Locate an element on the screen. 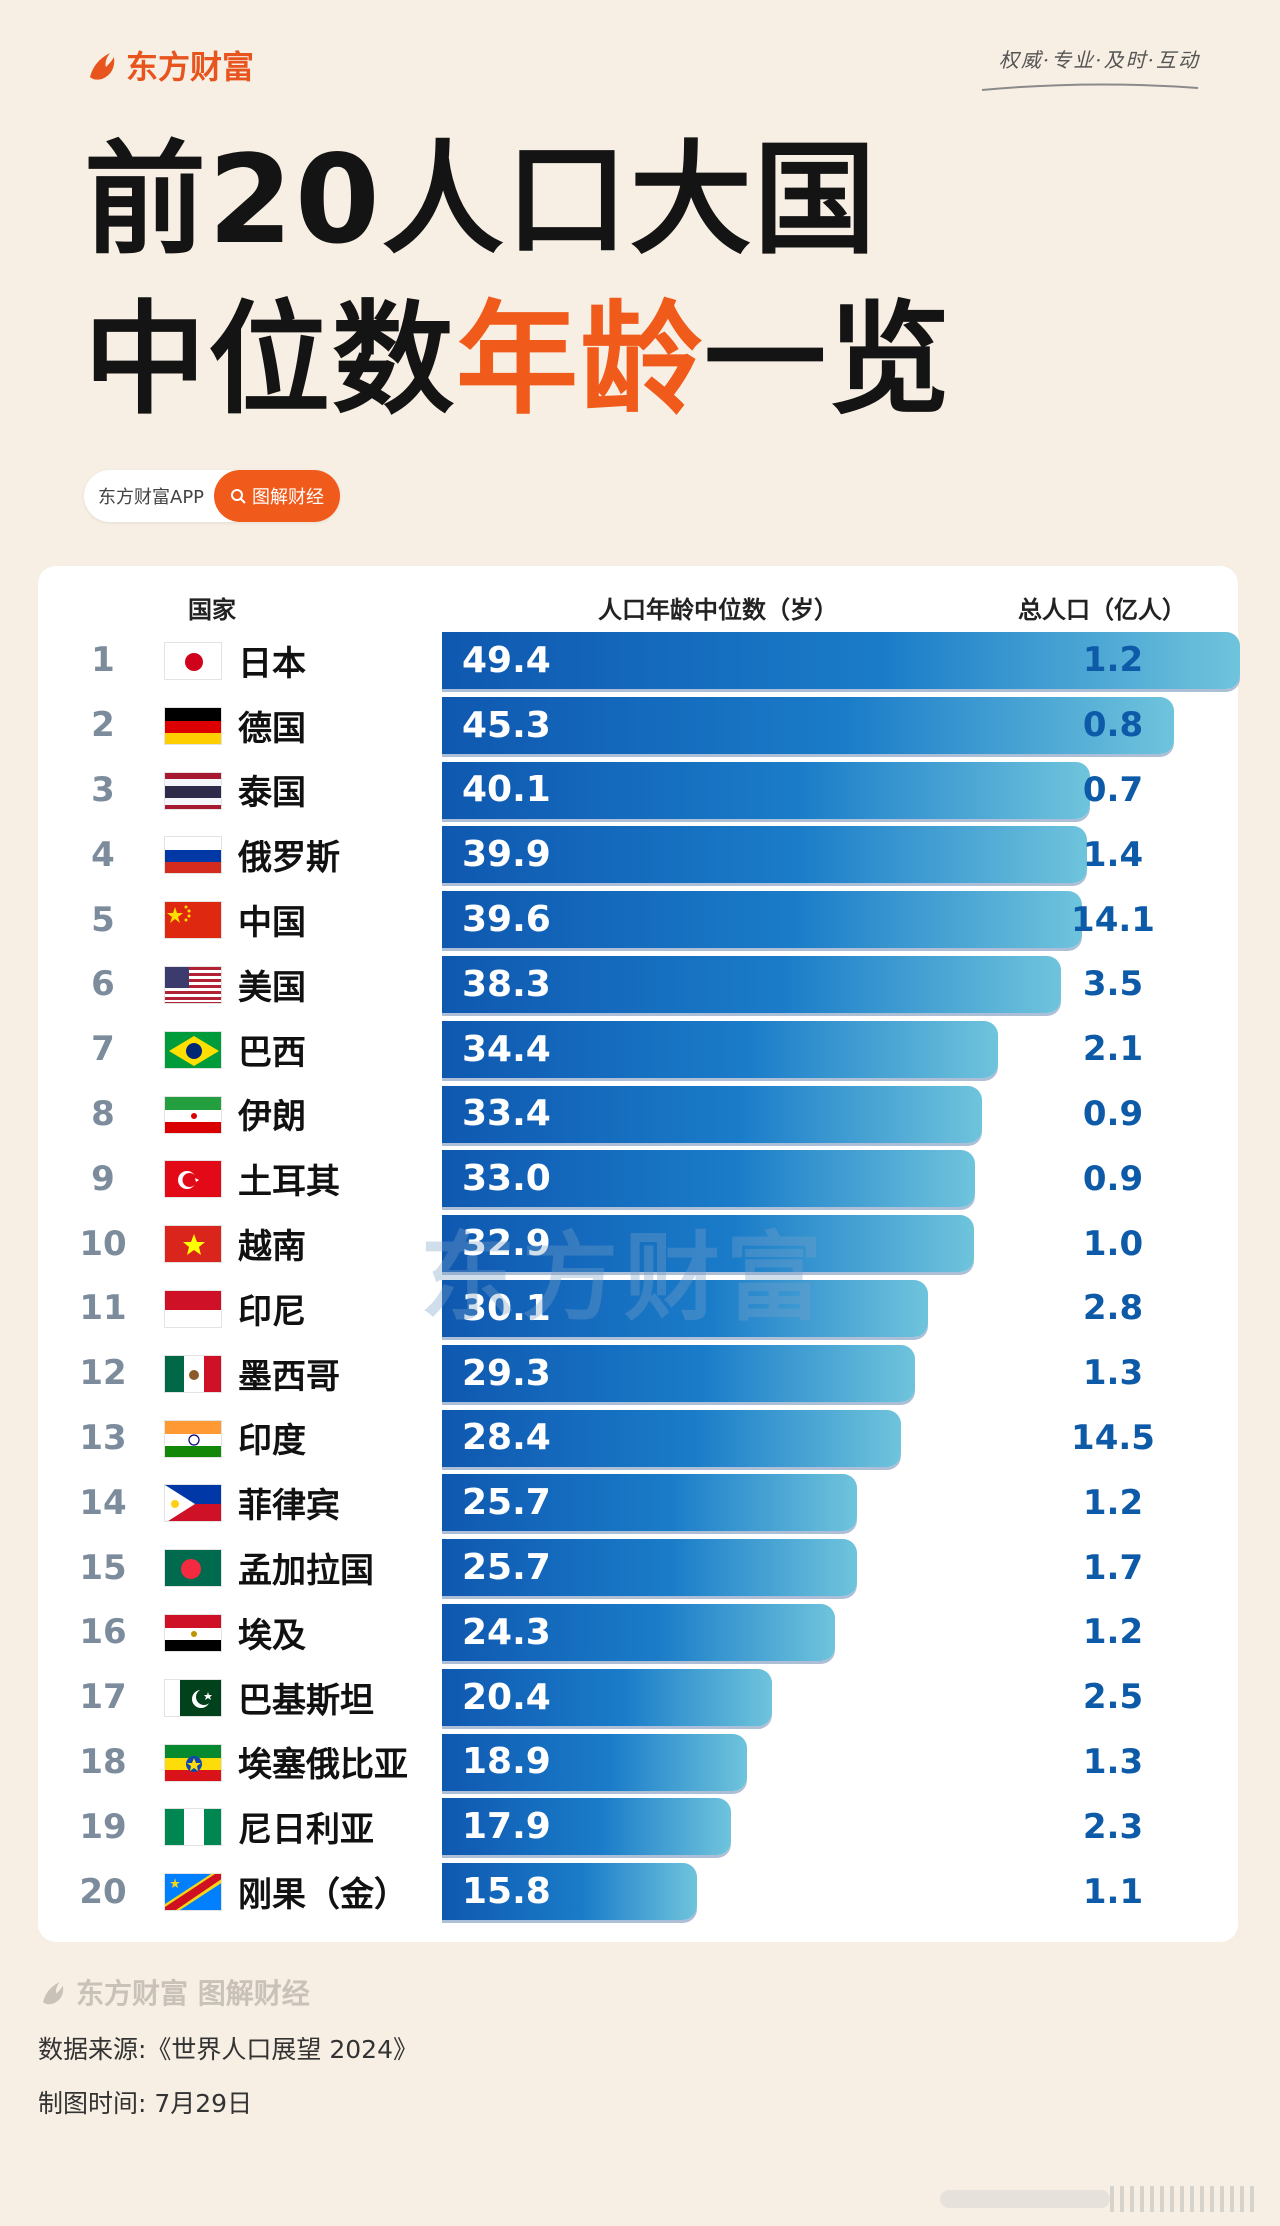  data-source: 数据来源:《世界人口展望 2024》 is located at coordinates (228, 2049).